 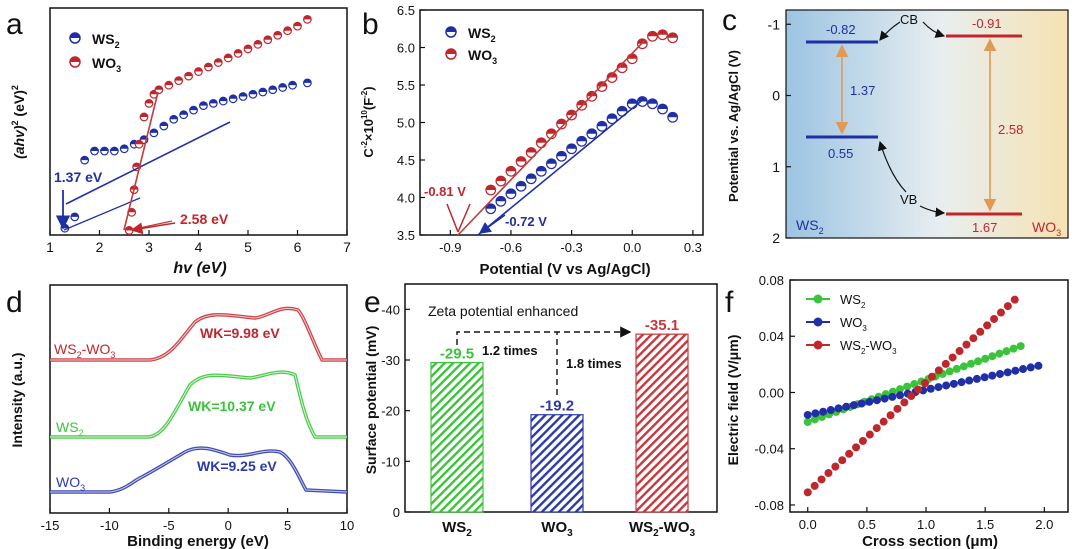 I want to click on wk-combo-d: WK=9.98 eV, so click(x=240, y=333).